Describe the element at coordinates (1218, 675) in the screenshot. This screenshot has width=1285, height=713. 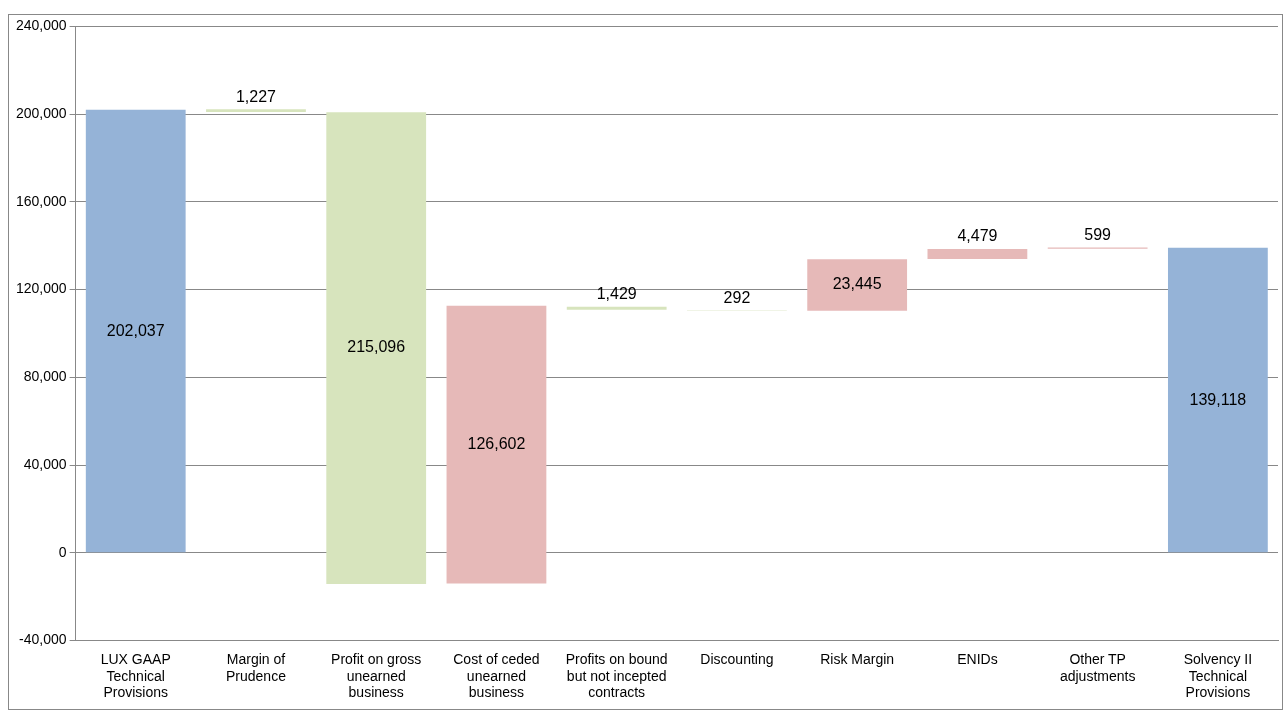
I see `x-tick-label: Solvency II Technical Provisions` at that location.